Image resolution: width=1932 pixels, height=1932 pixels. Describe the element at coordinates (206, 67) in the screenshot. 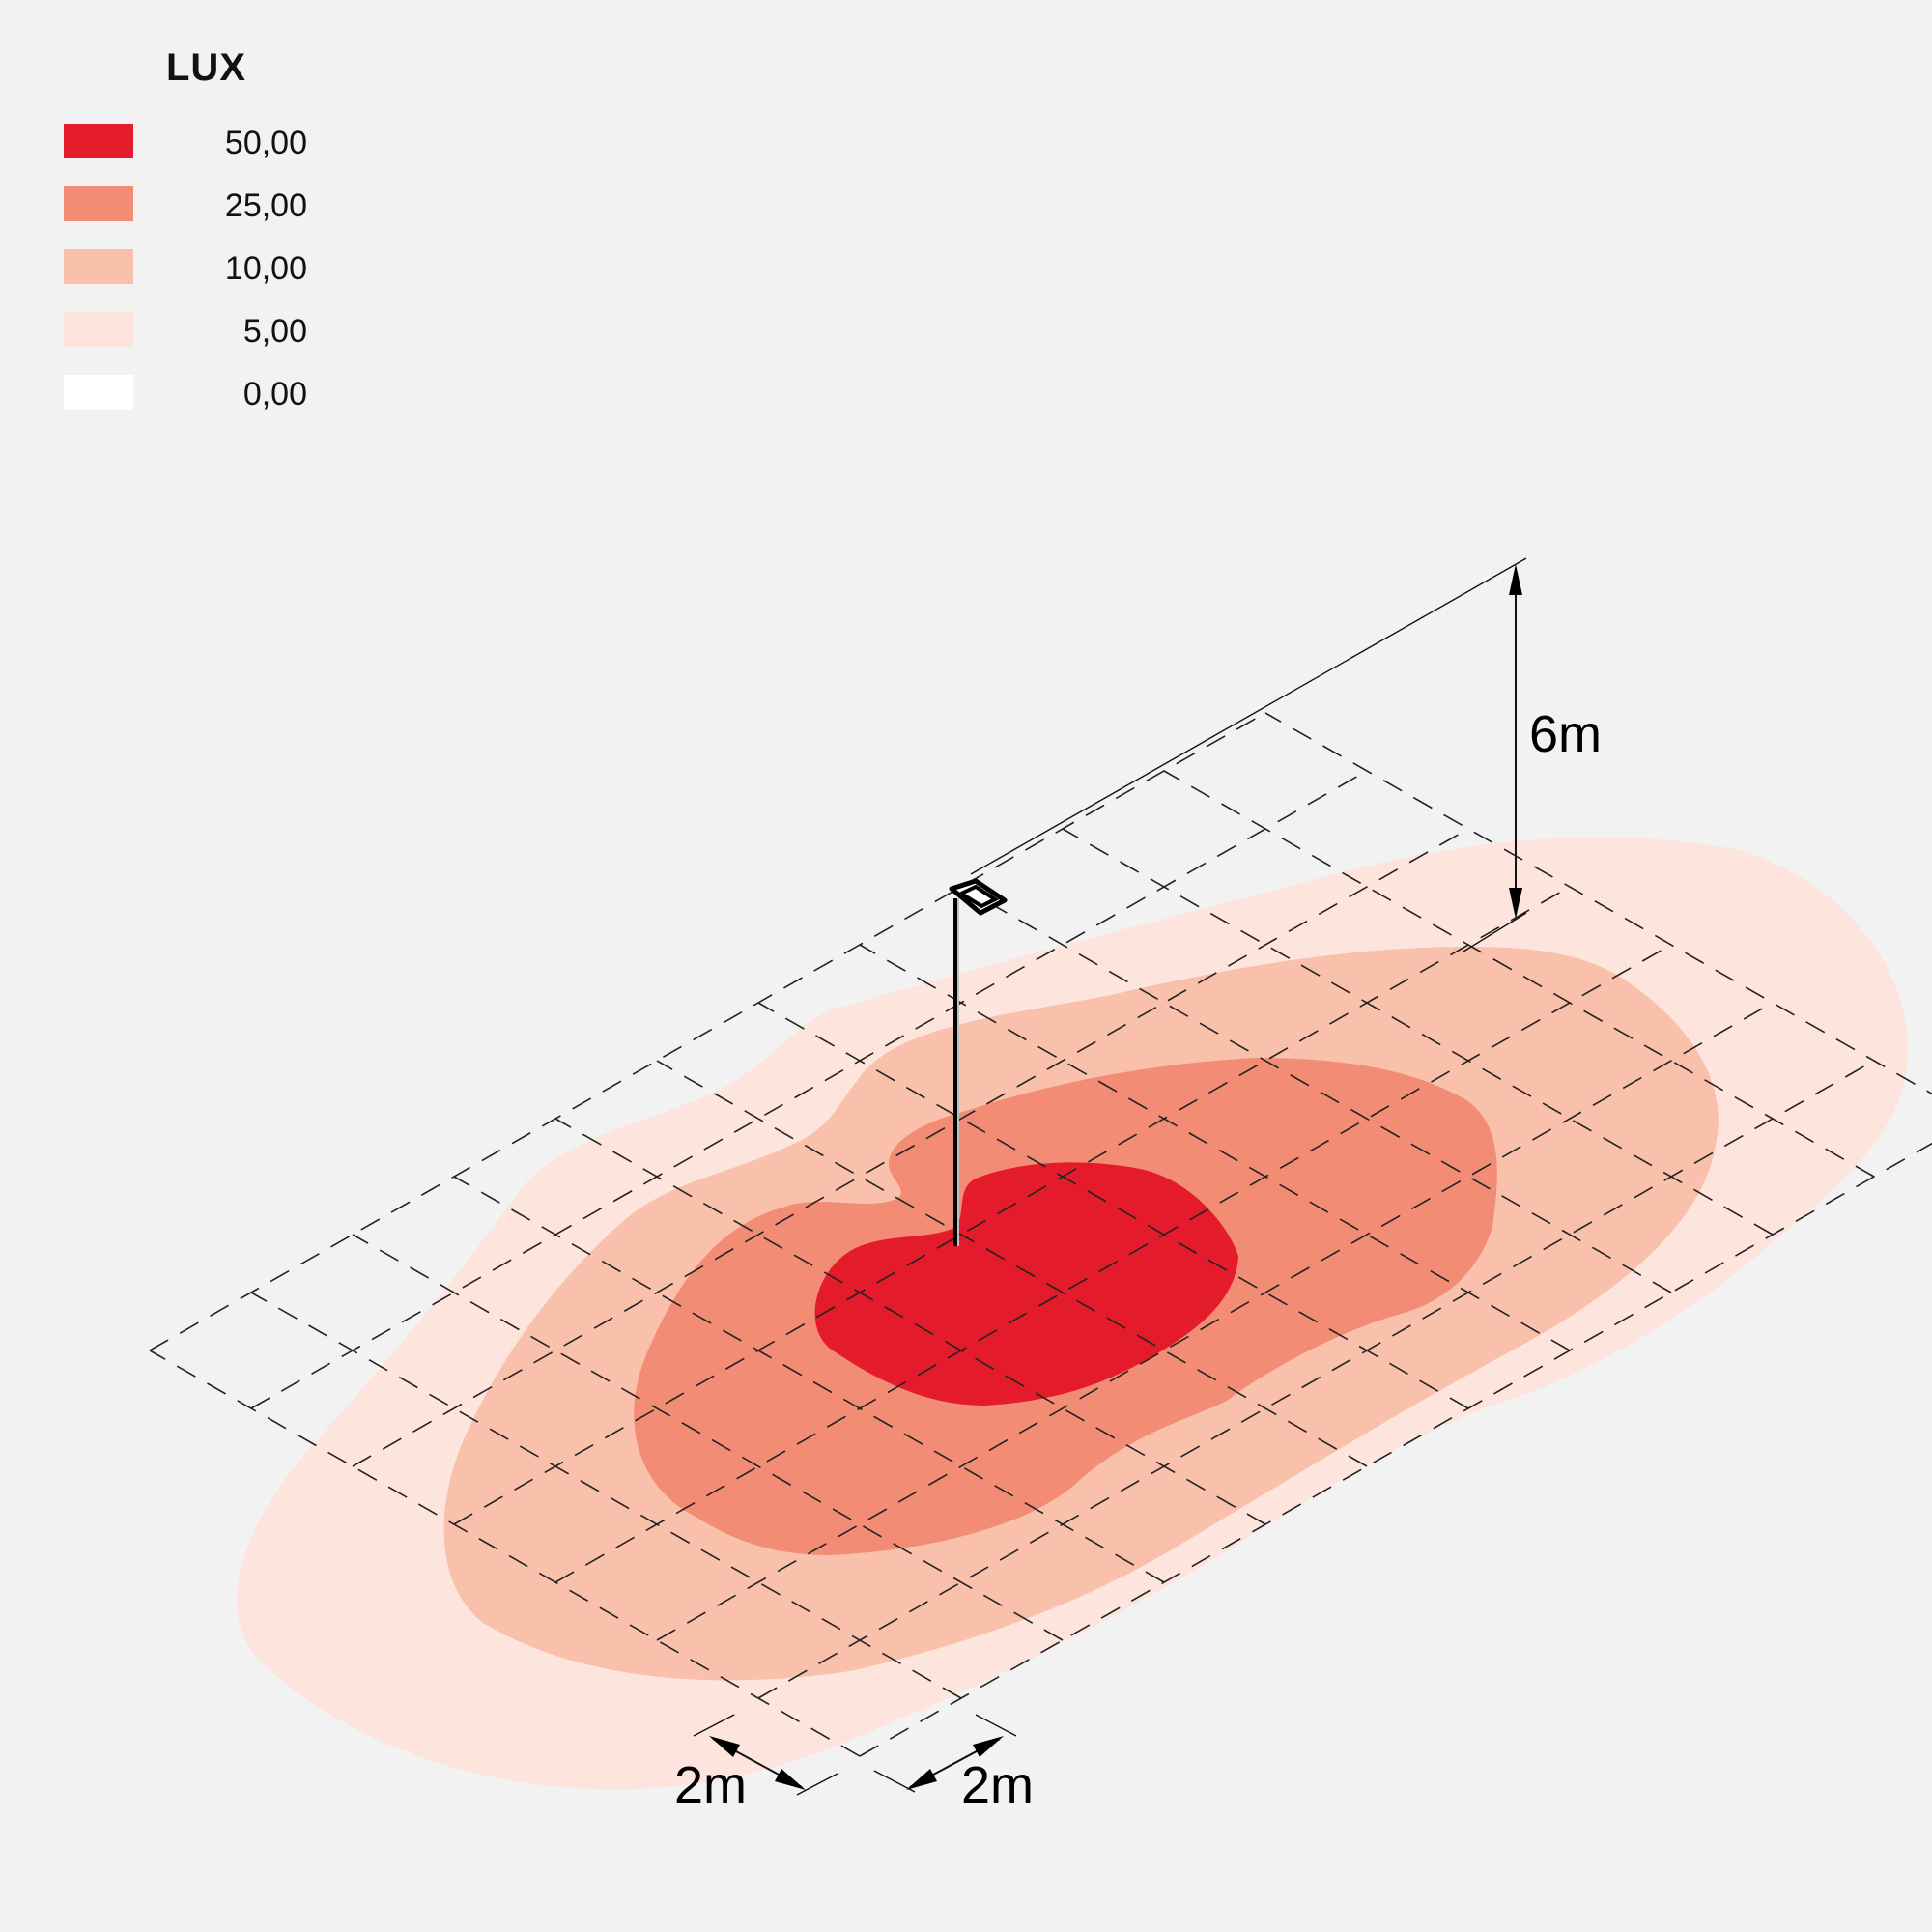

I see `legend-title: LUX` at that location.